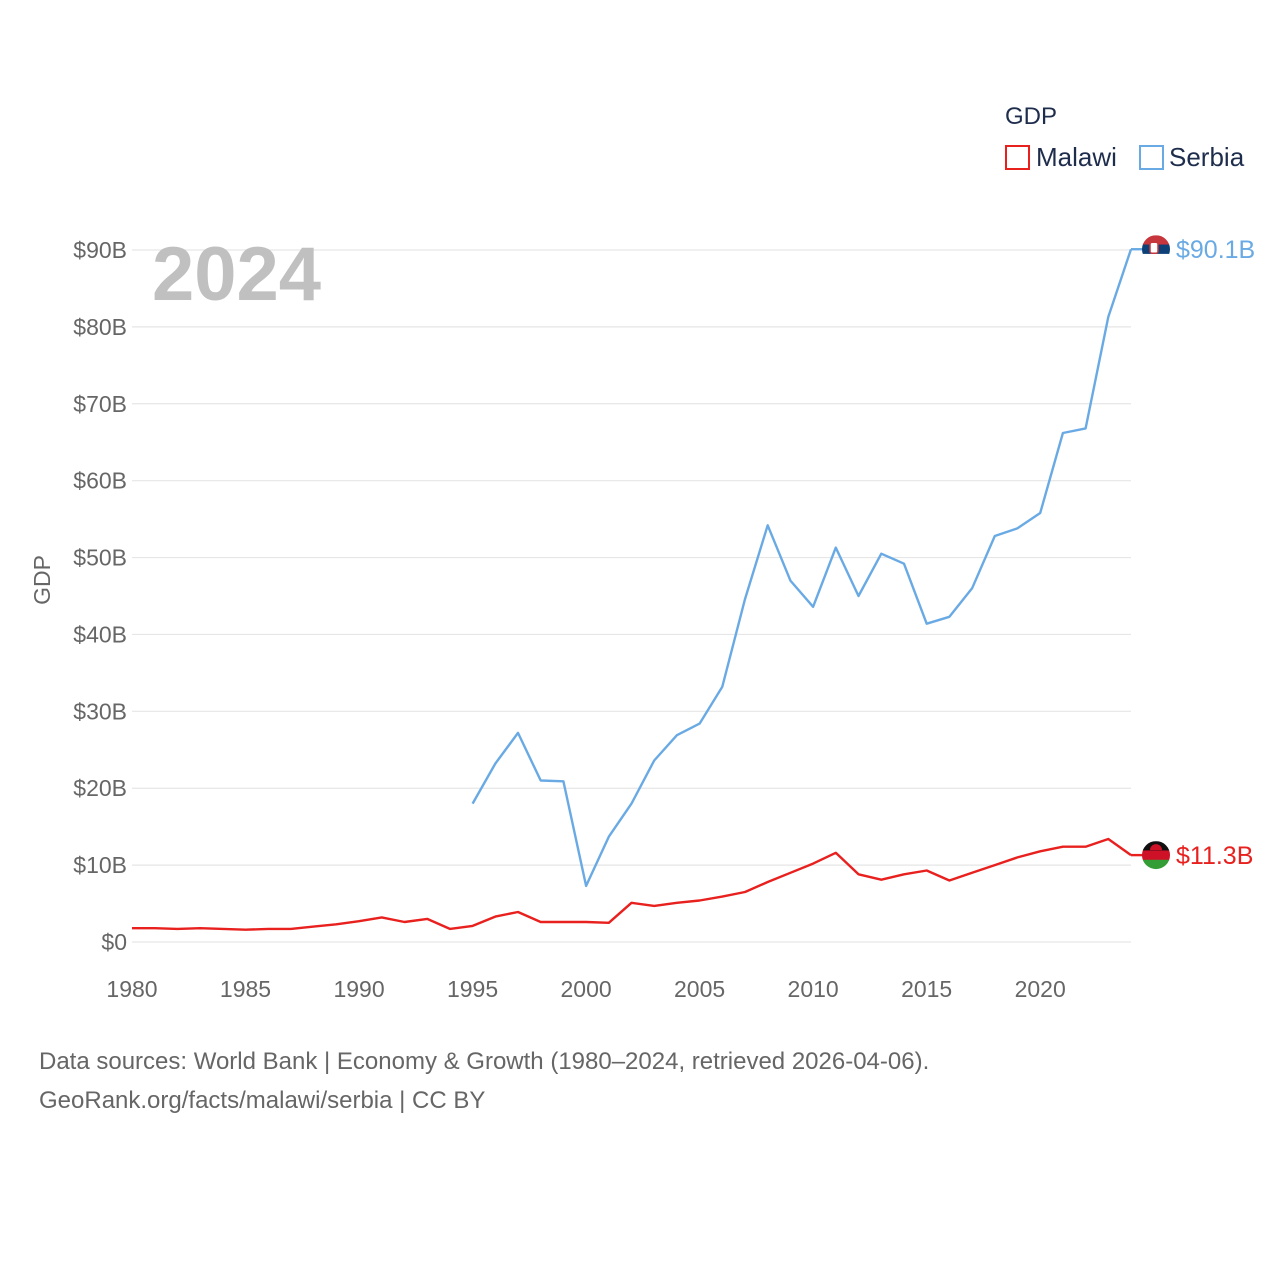 This screenshot has width=1280, height=1280. I want to click on y-tick-label: $70B, so click(100, 404).